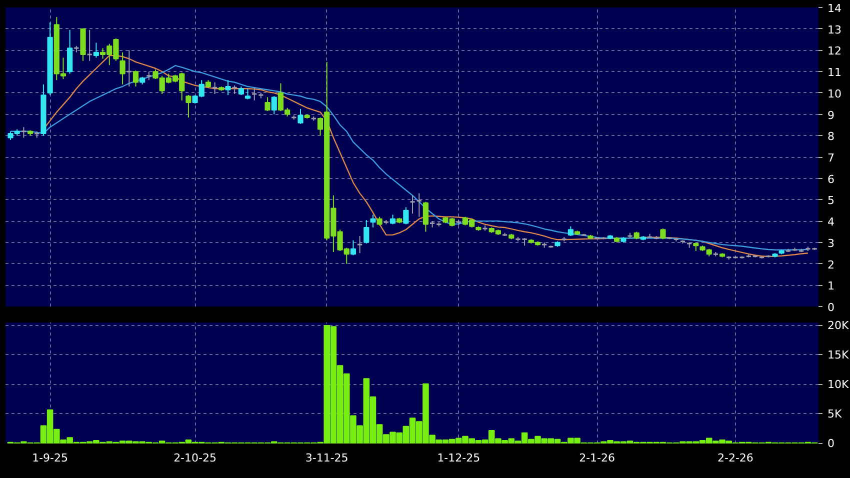 The width and height of the screenshot is (850, 478). I want to click on x-tick-label: 1-9-25, so click(50, 458).